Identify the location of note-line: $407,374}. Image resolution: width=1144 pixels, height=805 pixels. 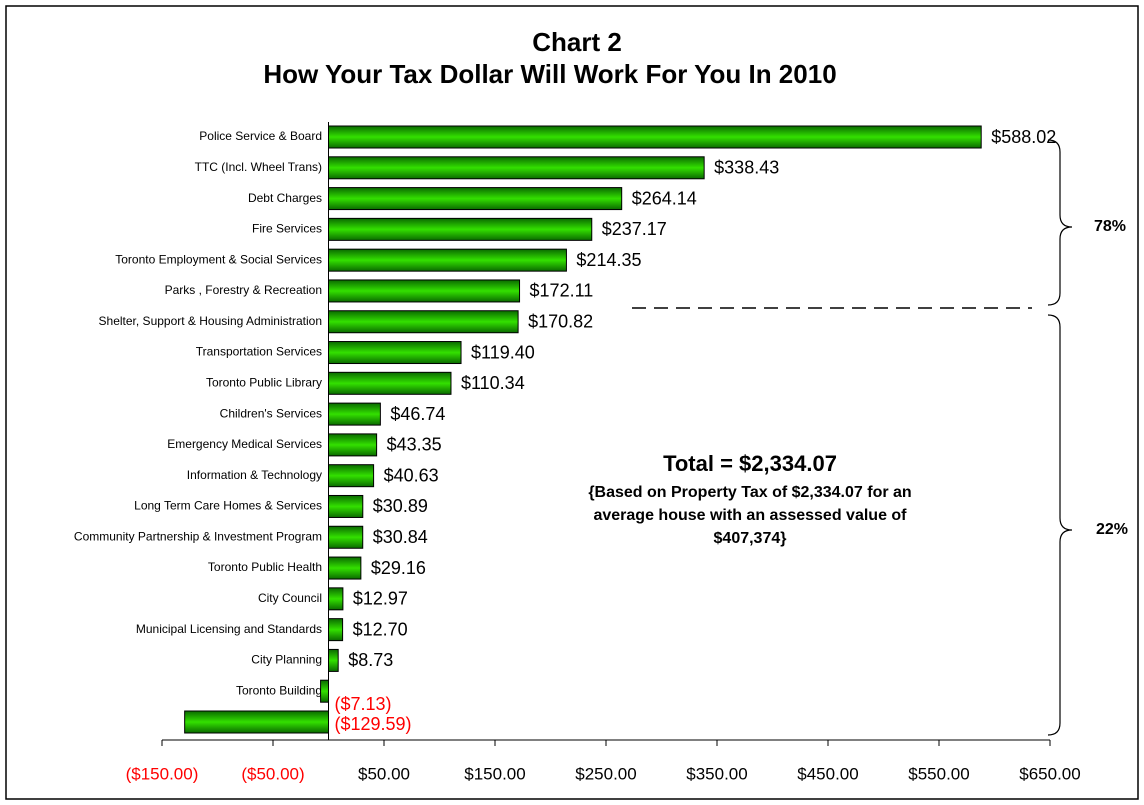
(750, 538).